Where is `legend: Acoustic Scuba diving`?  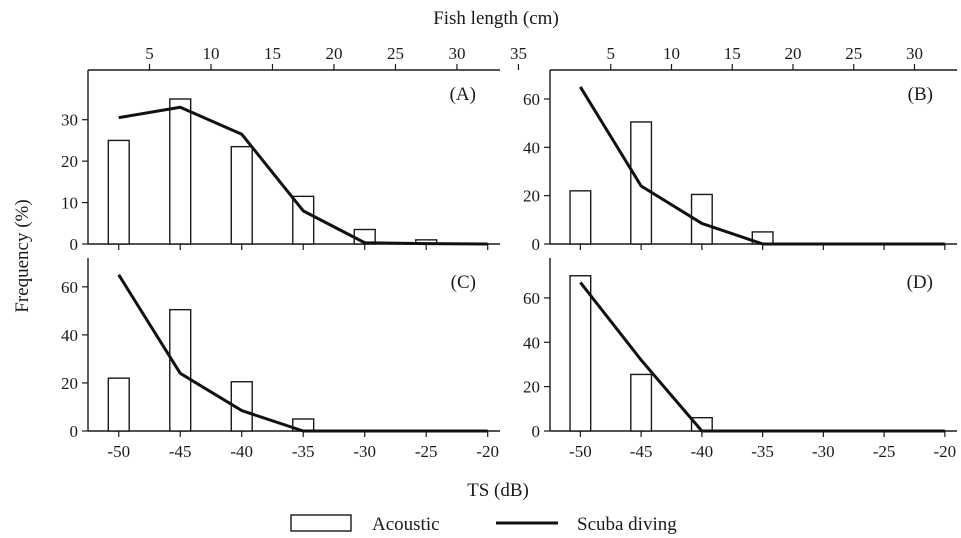
legend: Acoustic Scuba diving is located at coordinates (483, 524).